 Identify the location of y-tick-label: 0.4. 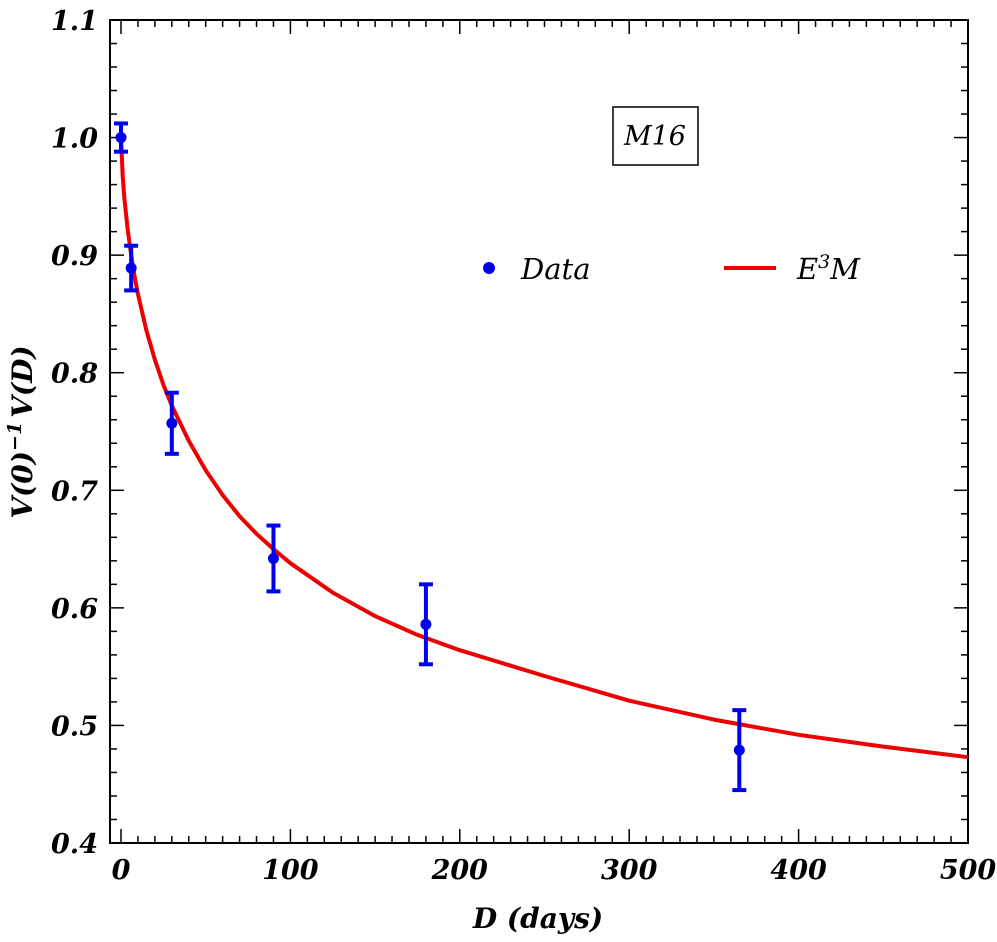
(74, 844).